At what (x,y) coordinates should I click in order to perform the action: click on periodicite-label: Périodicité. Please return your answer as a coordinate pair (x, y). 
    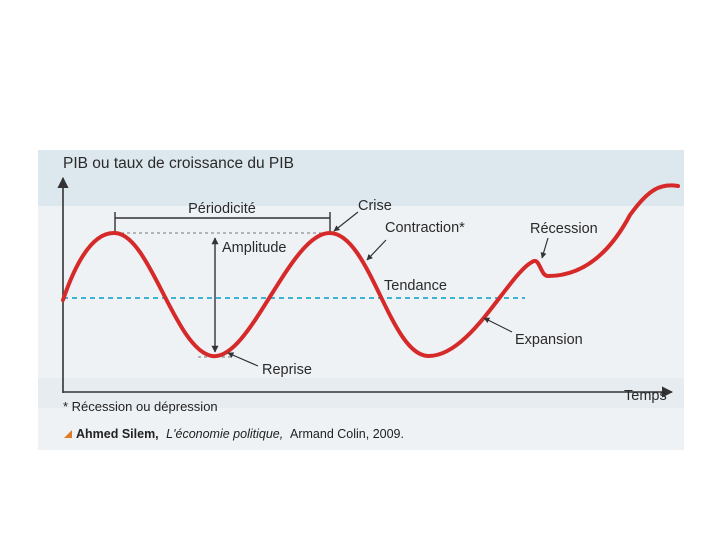
    Looking at the image, I should click on (222, 209).